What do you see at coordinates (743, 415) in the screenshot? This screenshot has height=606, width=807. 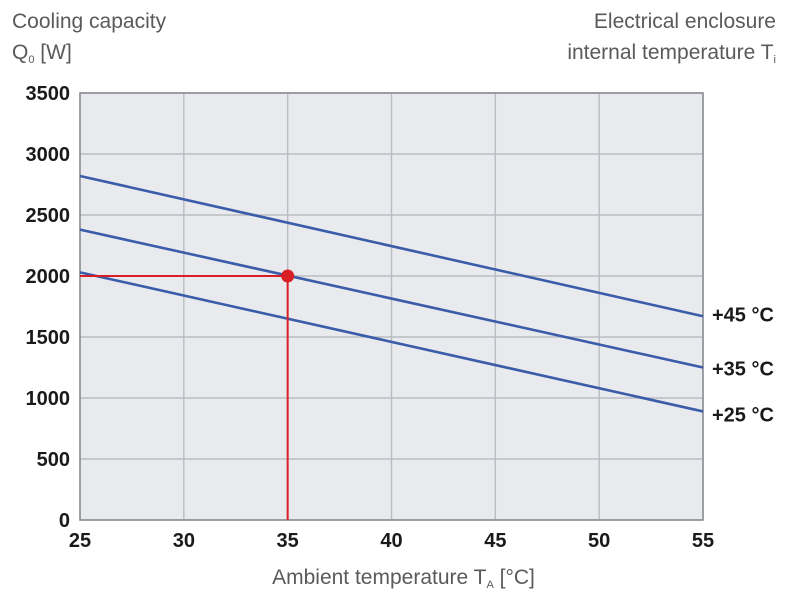 I see `series-label-2: +25 °C` at bounding box center [743, 415].